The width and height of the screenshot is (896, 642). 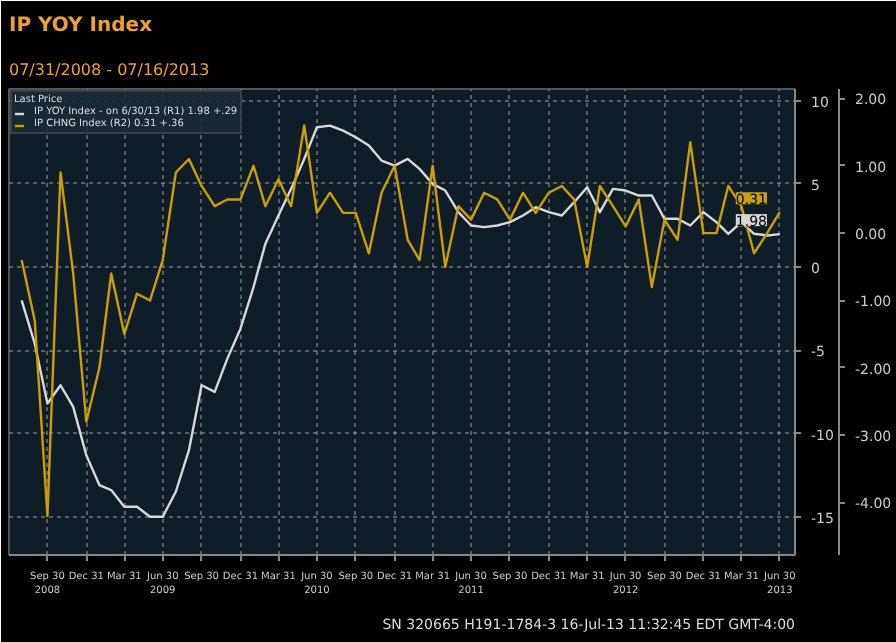 What do you see at coordinates (81, 26) in the screenshot?
I see `chart-title: IP YOY Index` at bounding box center [81, 26].